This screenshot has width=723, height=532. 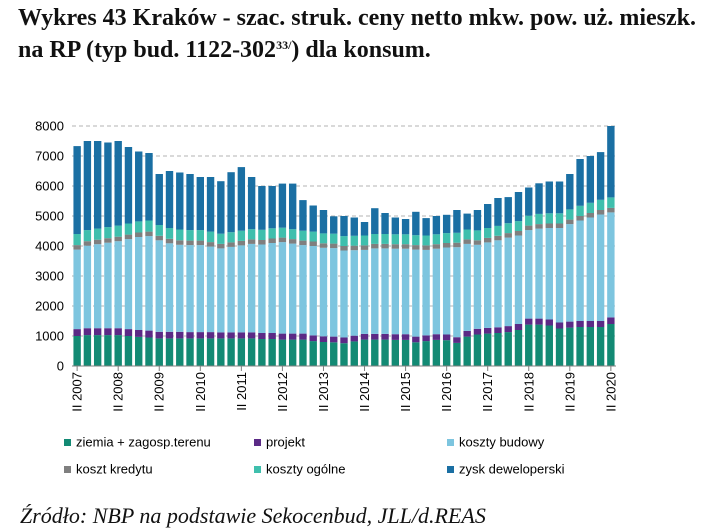 I want to click on legend-label: koszty ogólne, so click(x=306, y=469).